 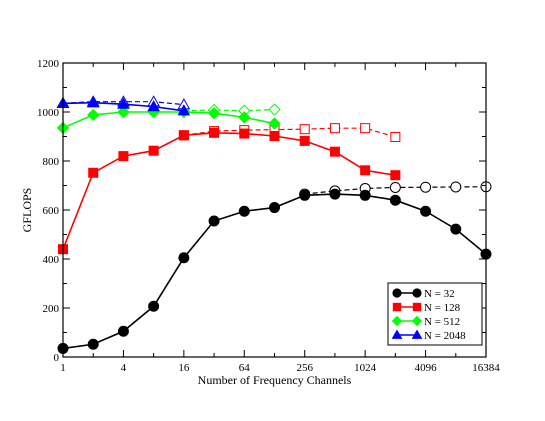 I want to click on legend-label: N = 32, so click(x=439, y=294).